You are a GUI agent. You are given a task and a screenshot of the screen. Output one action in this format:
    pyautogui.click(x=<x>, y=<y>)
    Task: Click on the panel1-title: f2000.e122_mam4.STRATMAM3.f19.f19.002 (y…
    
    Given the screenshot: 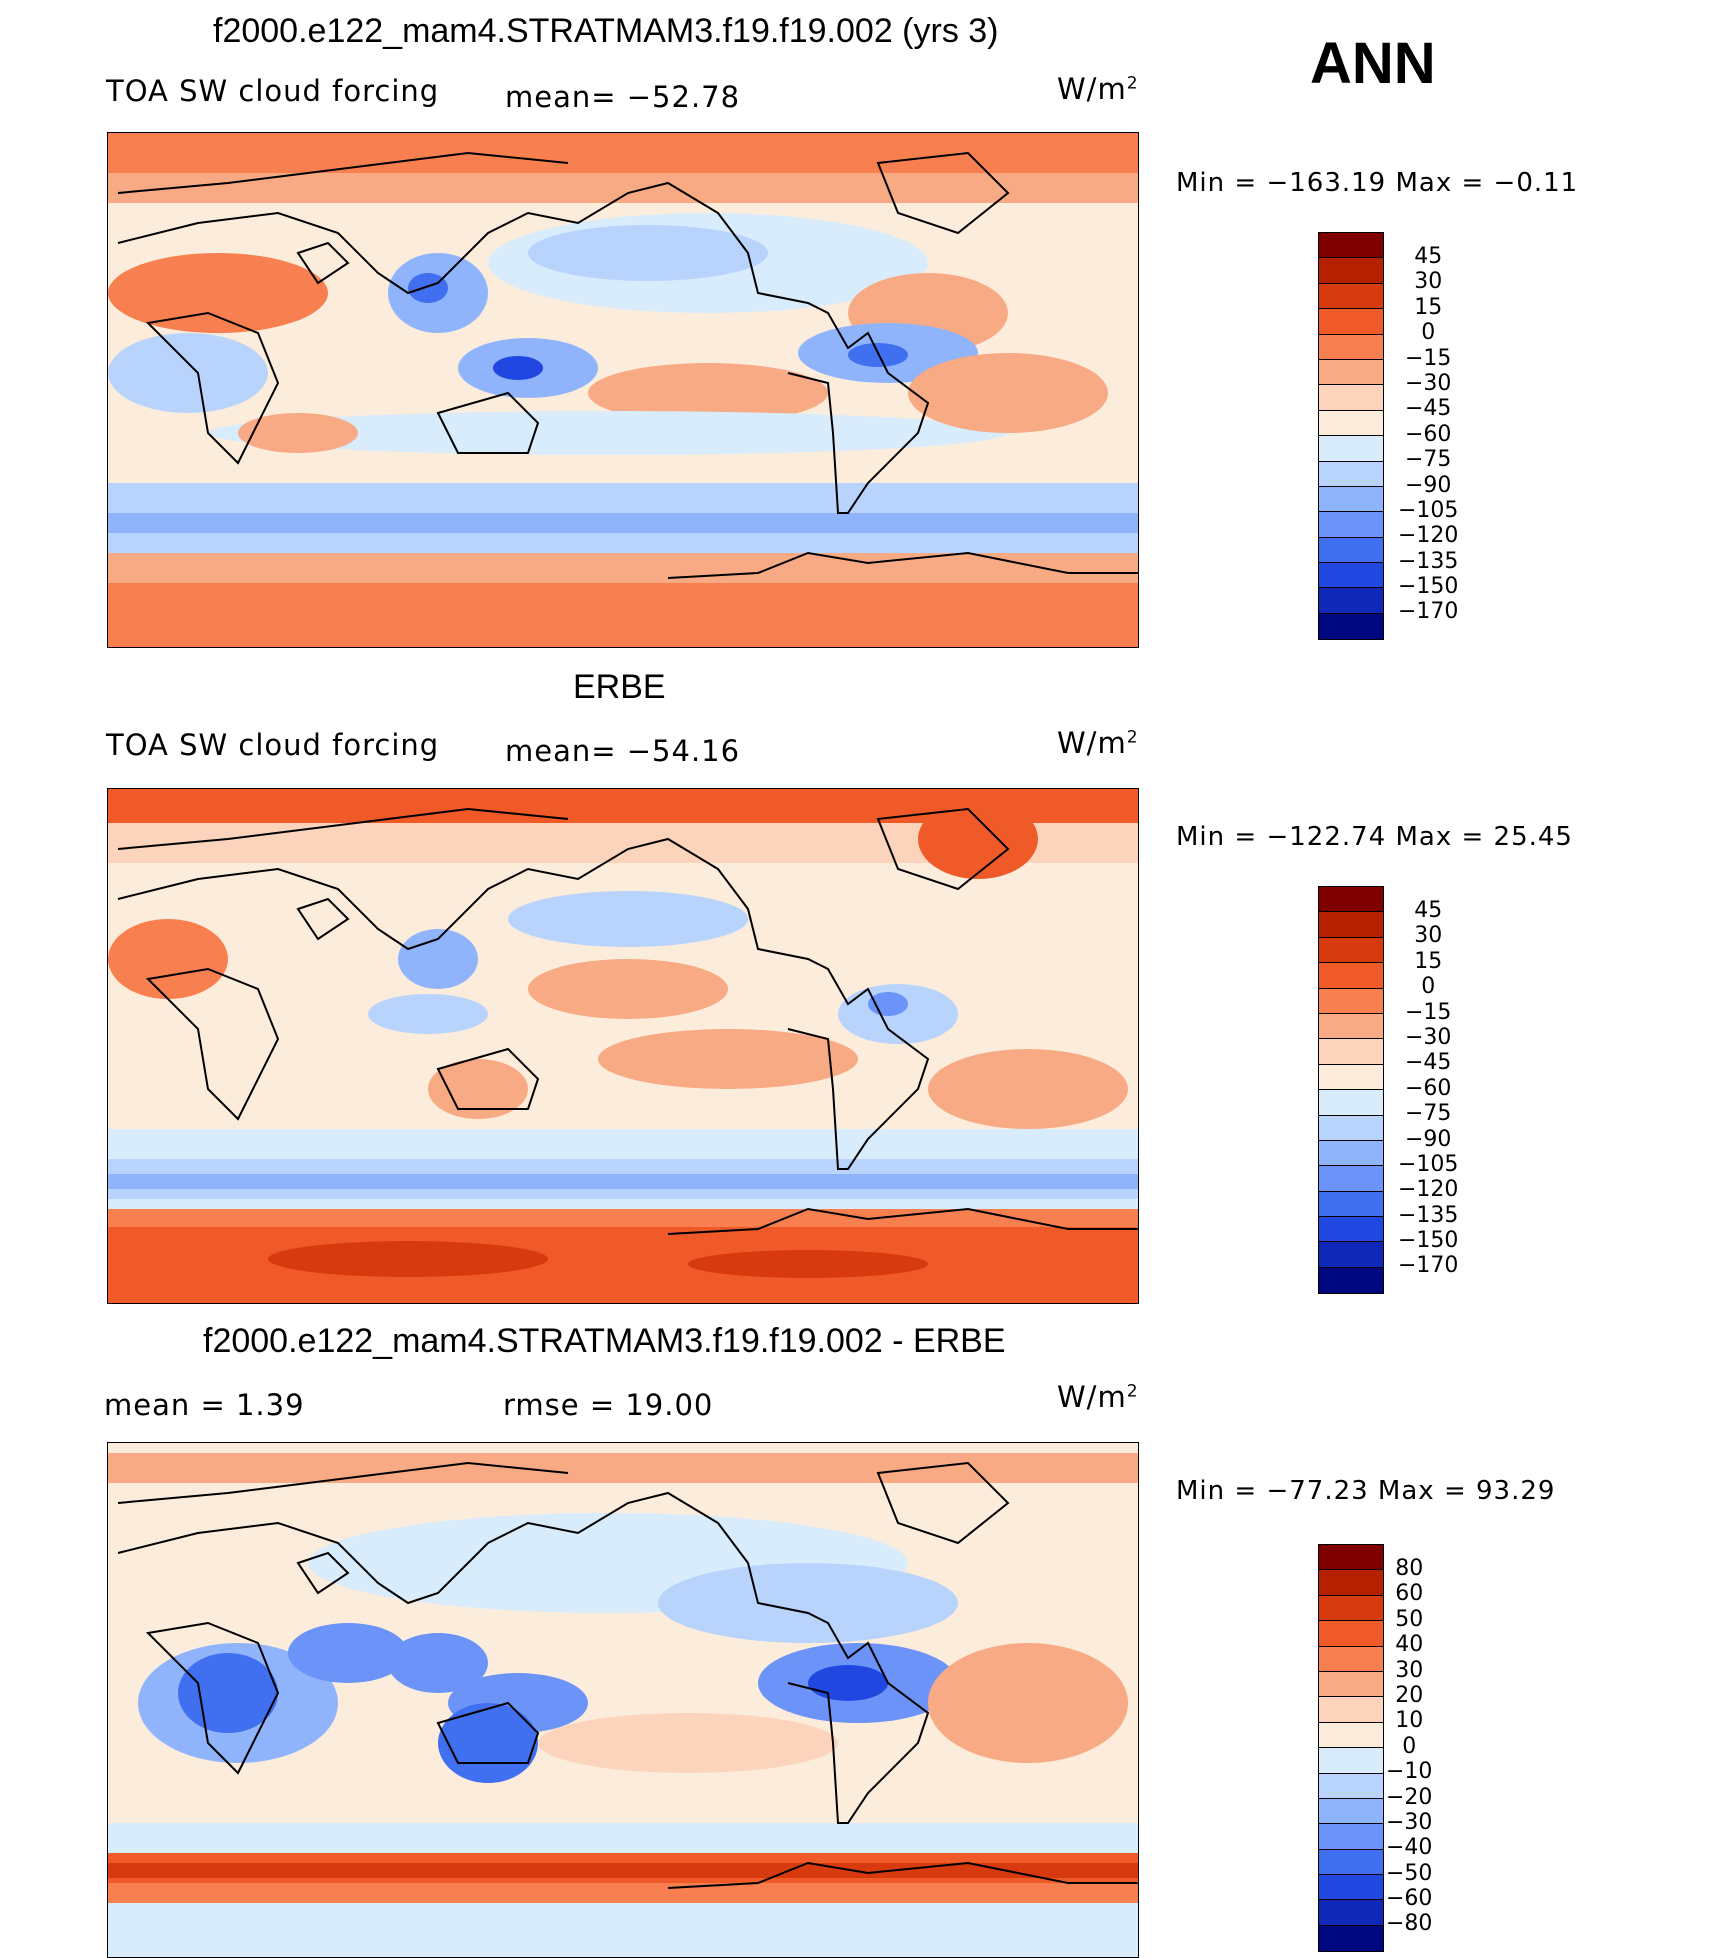 What is the action you would take?
    pyautogui.click(x=606, y=31)
    